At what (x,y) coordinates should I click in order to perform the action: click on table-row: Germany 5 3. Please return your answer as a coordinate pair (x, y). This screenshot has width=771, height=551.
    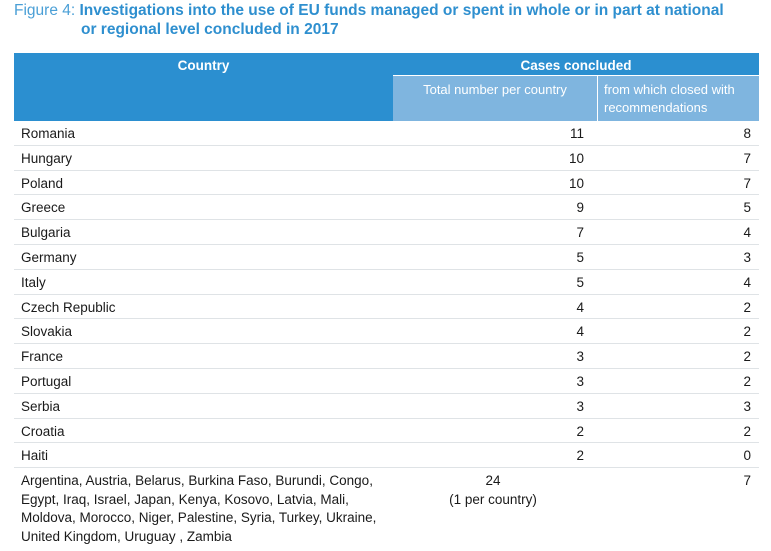
    Looking at the image, I should click on (386, 257).